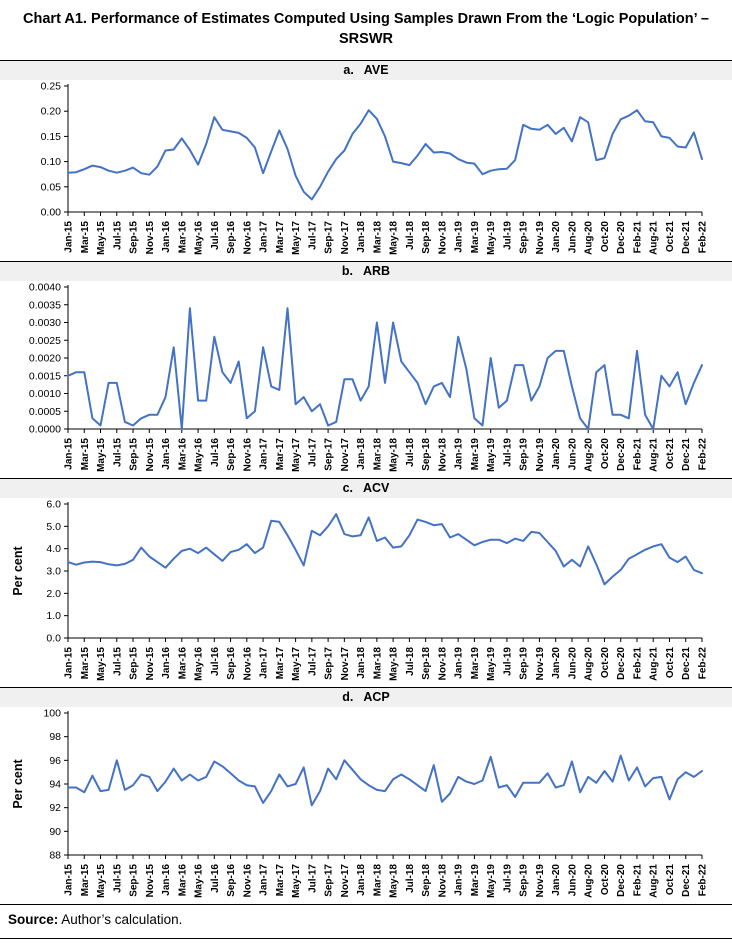 The image size is (732, 947). Describe the element at coordinates (55, 737) in the screenshot. I see `svg-text: 98` at that location.